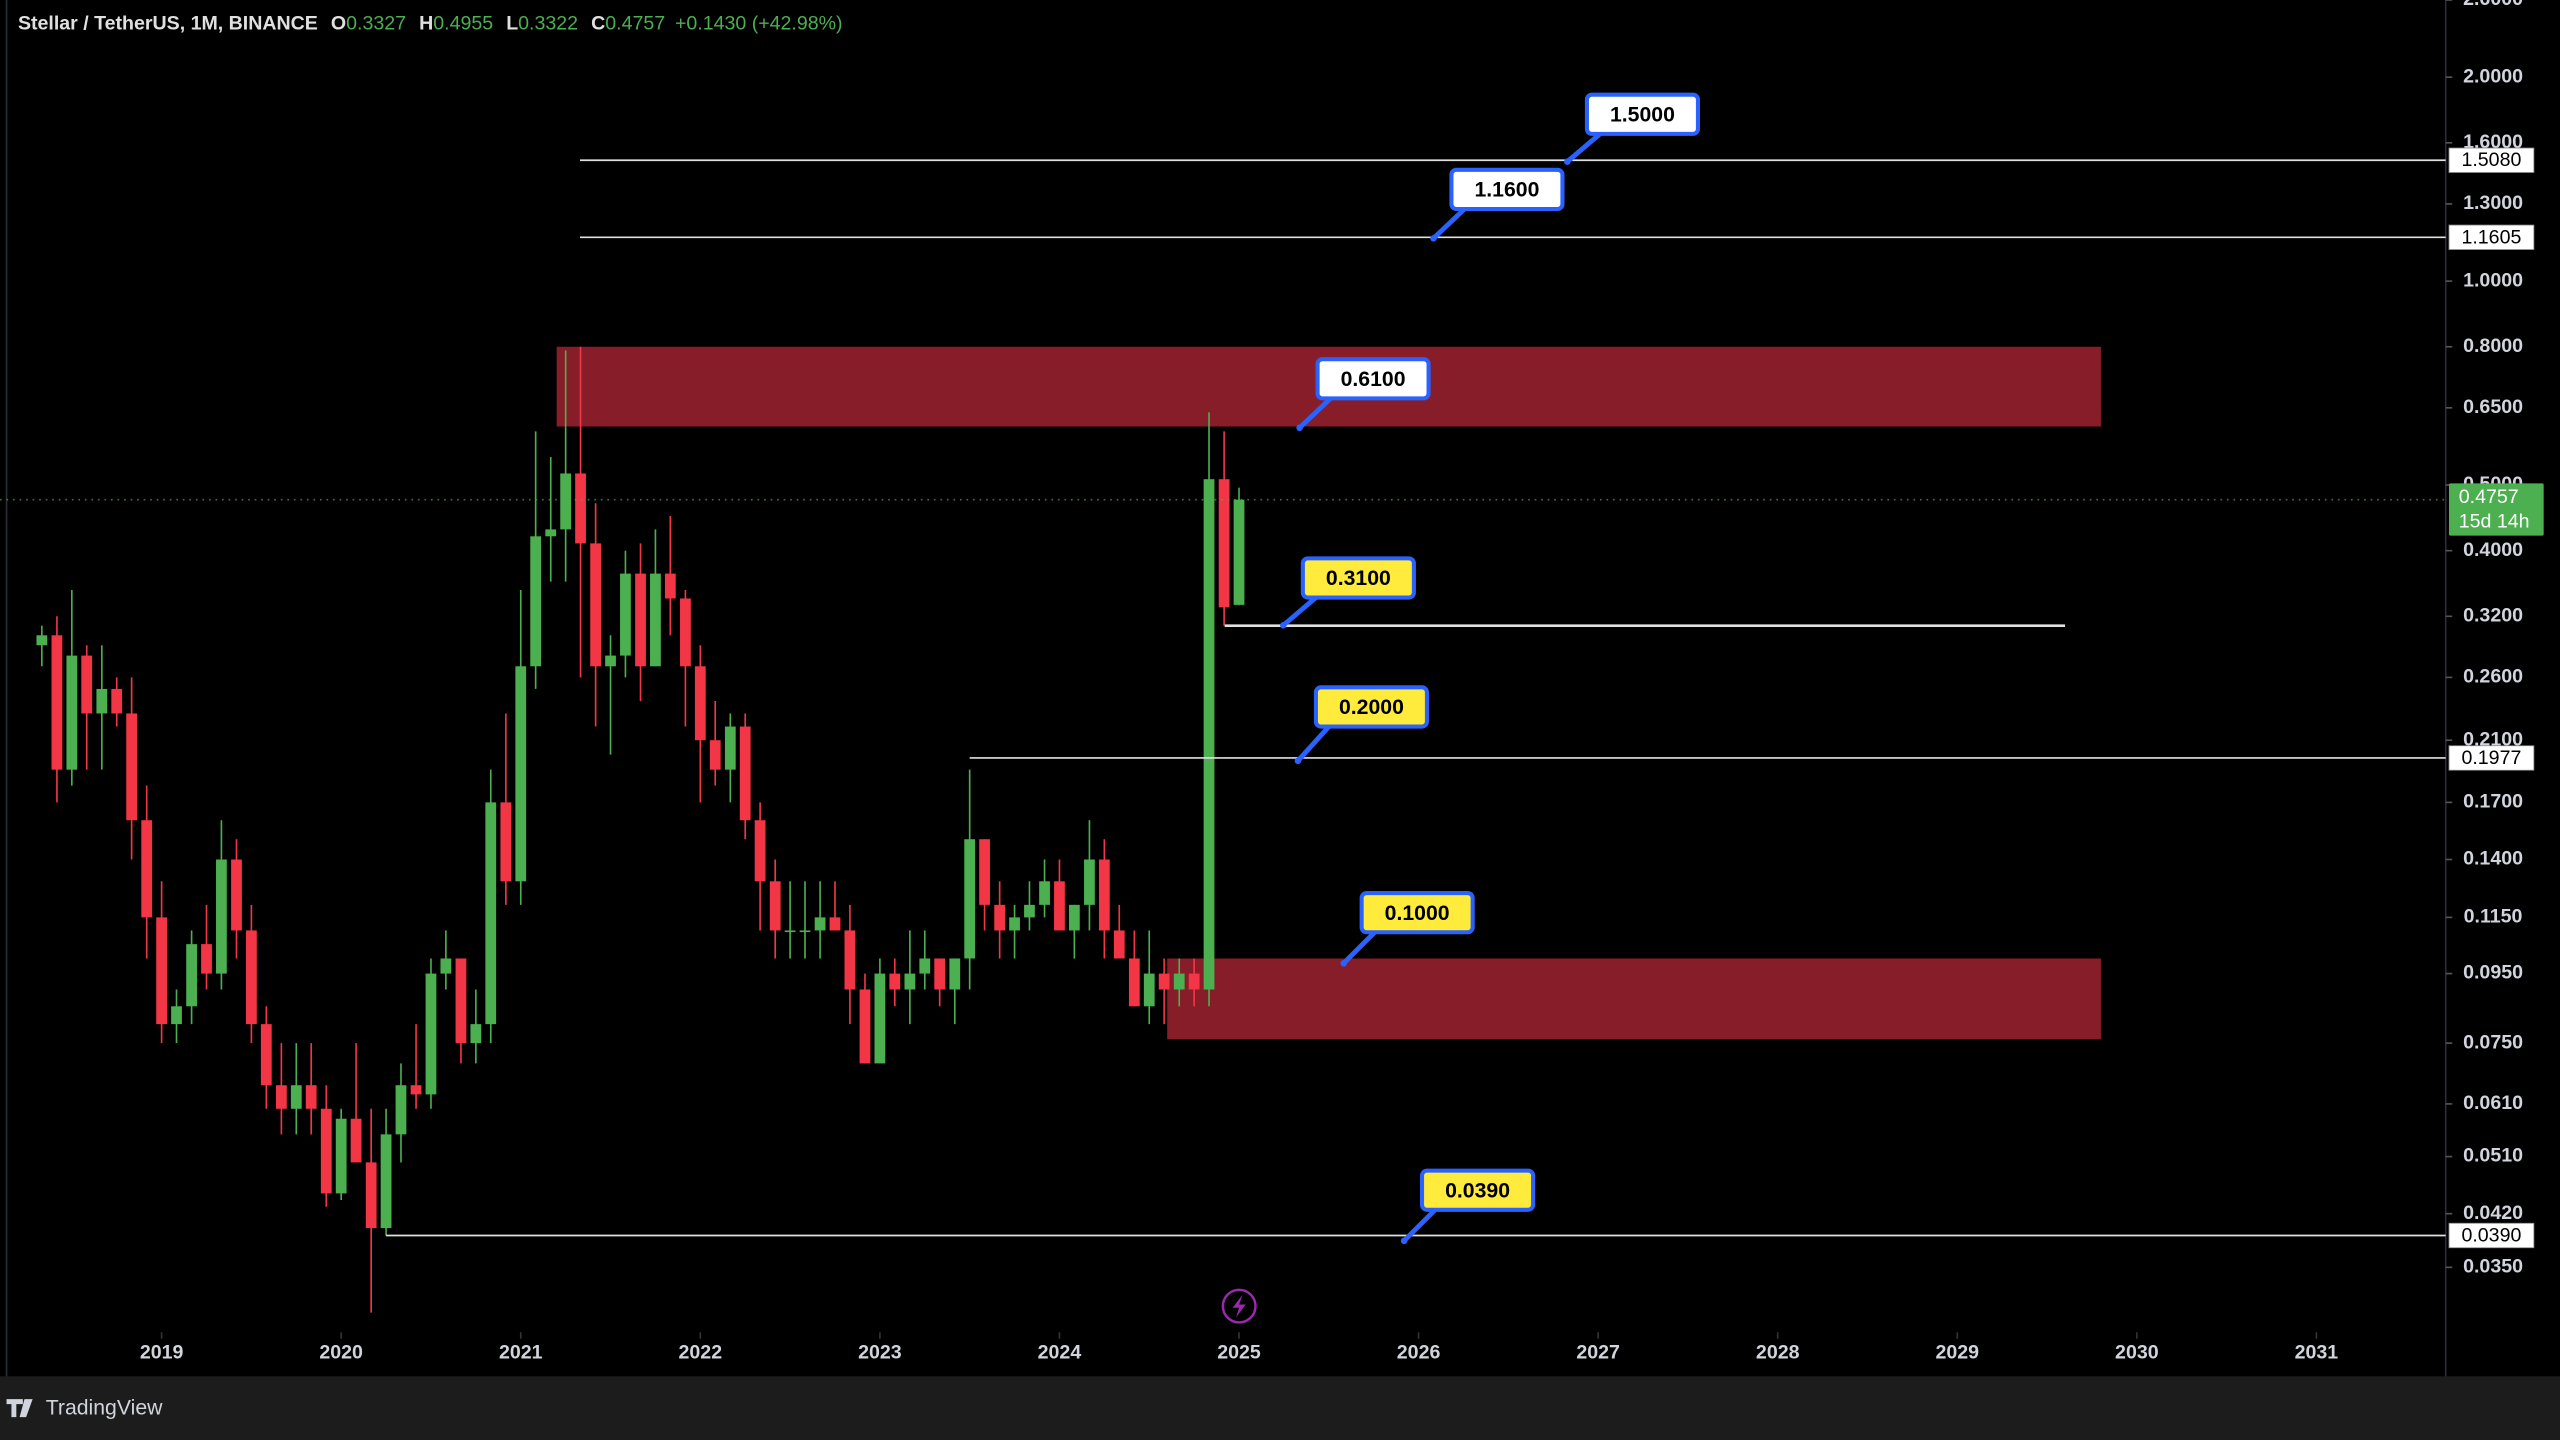 The image size is (2560, 1440). I want to click on current-price-label: 0.4757, so click(2489, 497).